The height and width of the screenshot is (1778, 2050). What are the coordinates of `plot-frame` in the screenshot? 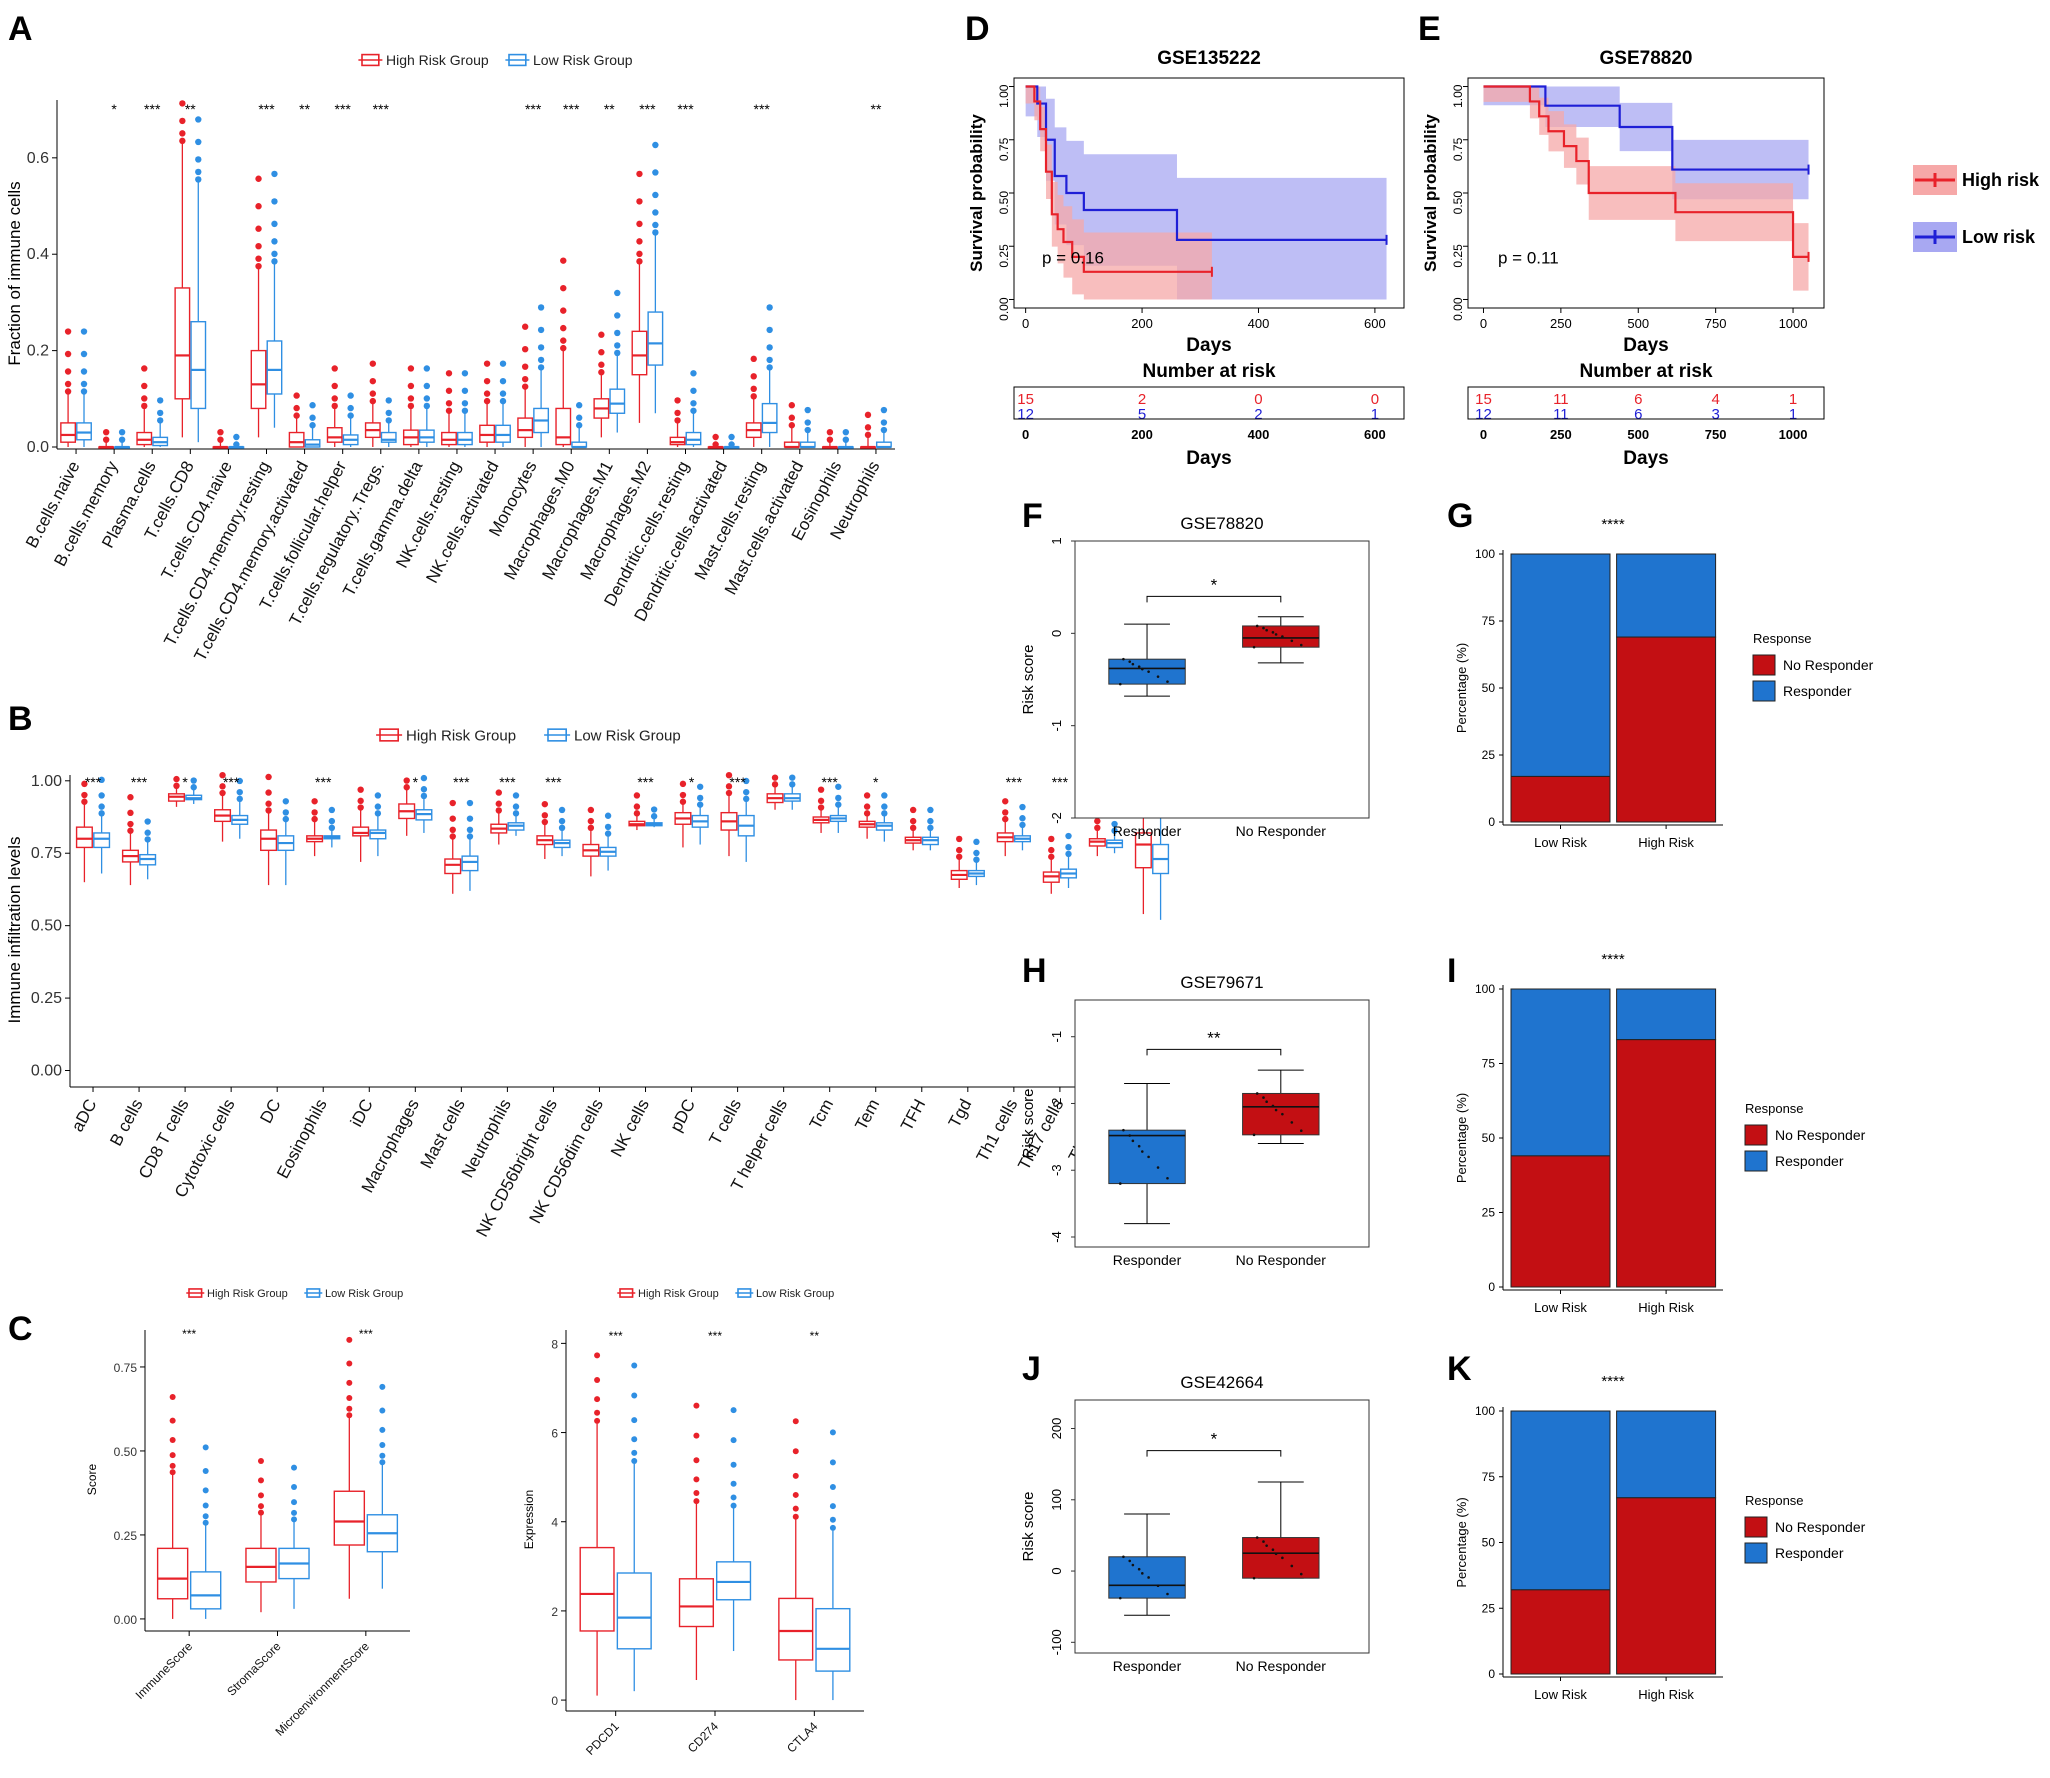 It's located at (1222, 1123).